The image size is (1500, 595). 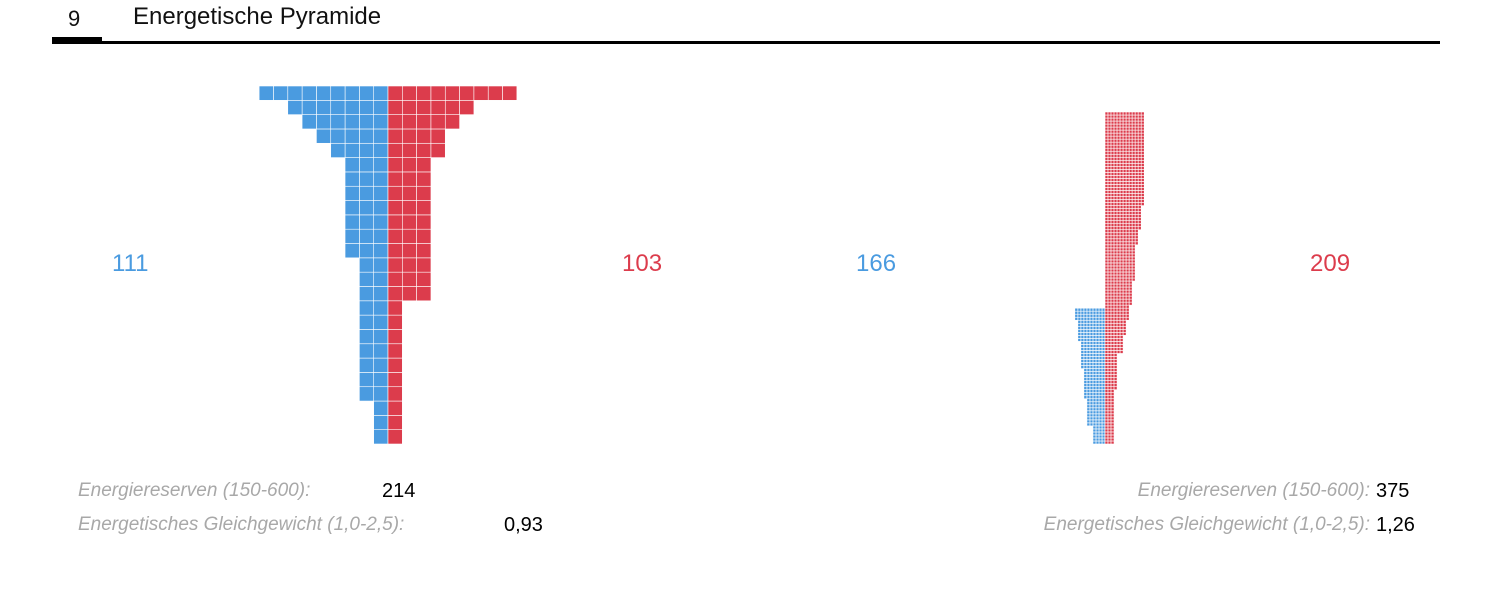 I want to click on section-title: Energetische Pyramide, so click(x=257, y=16).